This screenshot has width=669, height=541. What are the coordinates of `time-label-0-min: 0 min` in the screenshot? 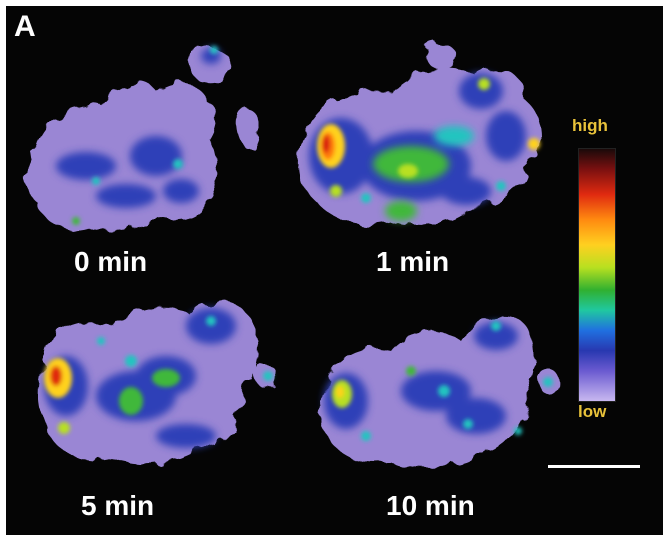 It's located at (111, 261).